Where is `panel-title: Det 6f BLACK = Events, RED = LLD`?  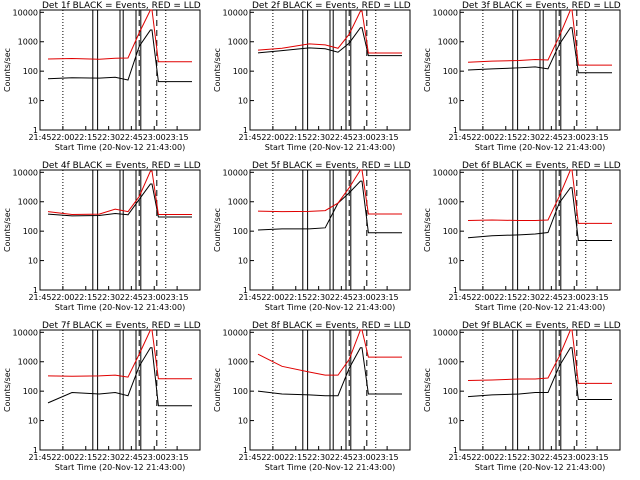 panel-title: Det 6f BLACK = Events, RED = LLD is located at coordinates (541, 166).